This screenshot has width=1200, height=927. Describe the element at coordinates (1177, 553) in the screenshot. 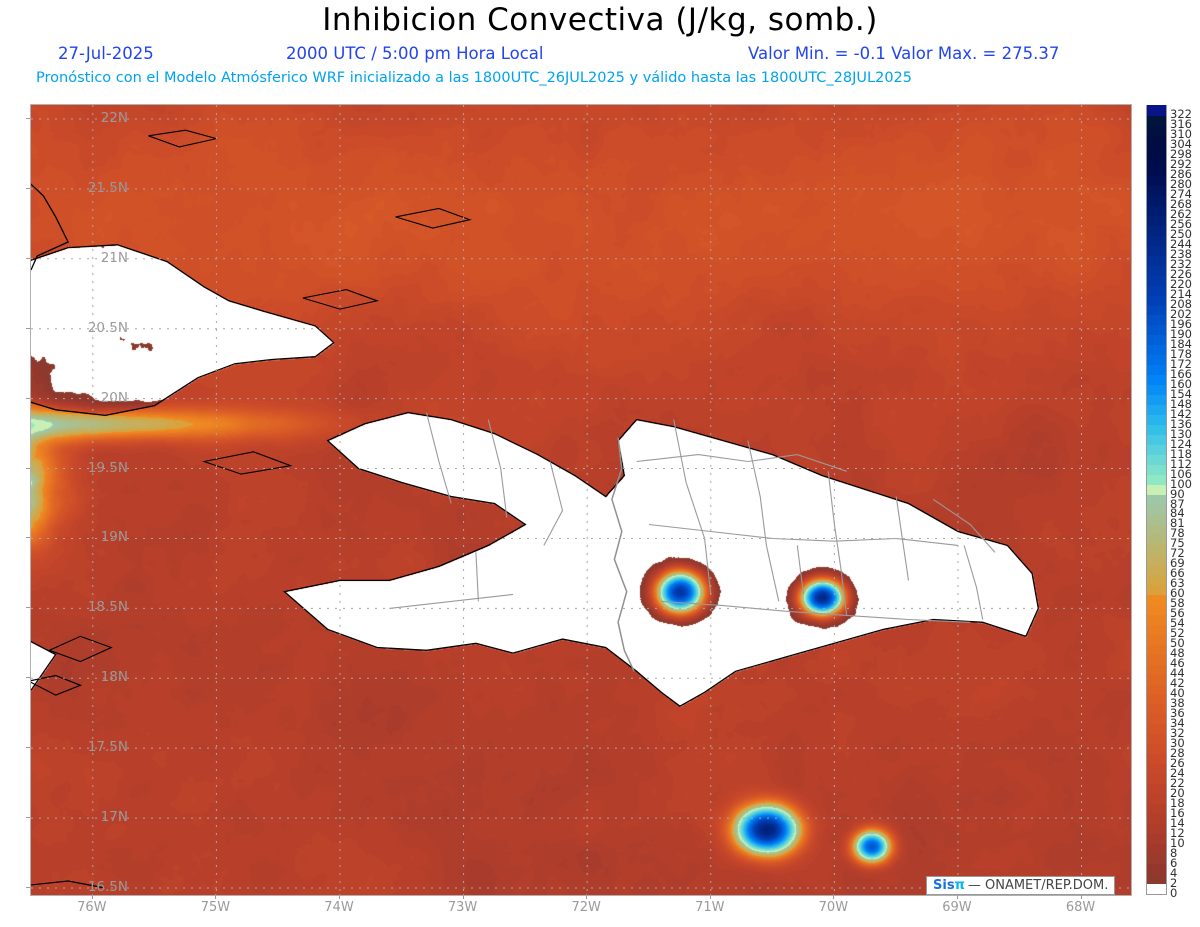

I see `colorbar-tick-label: 72` at that location.